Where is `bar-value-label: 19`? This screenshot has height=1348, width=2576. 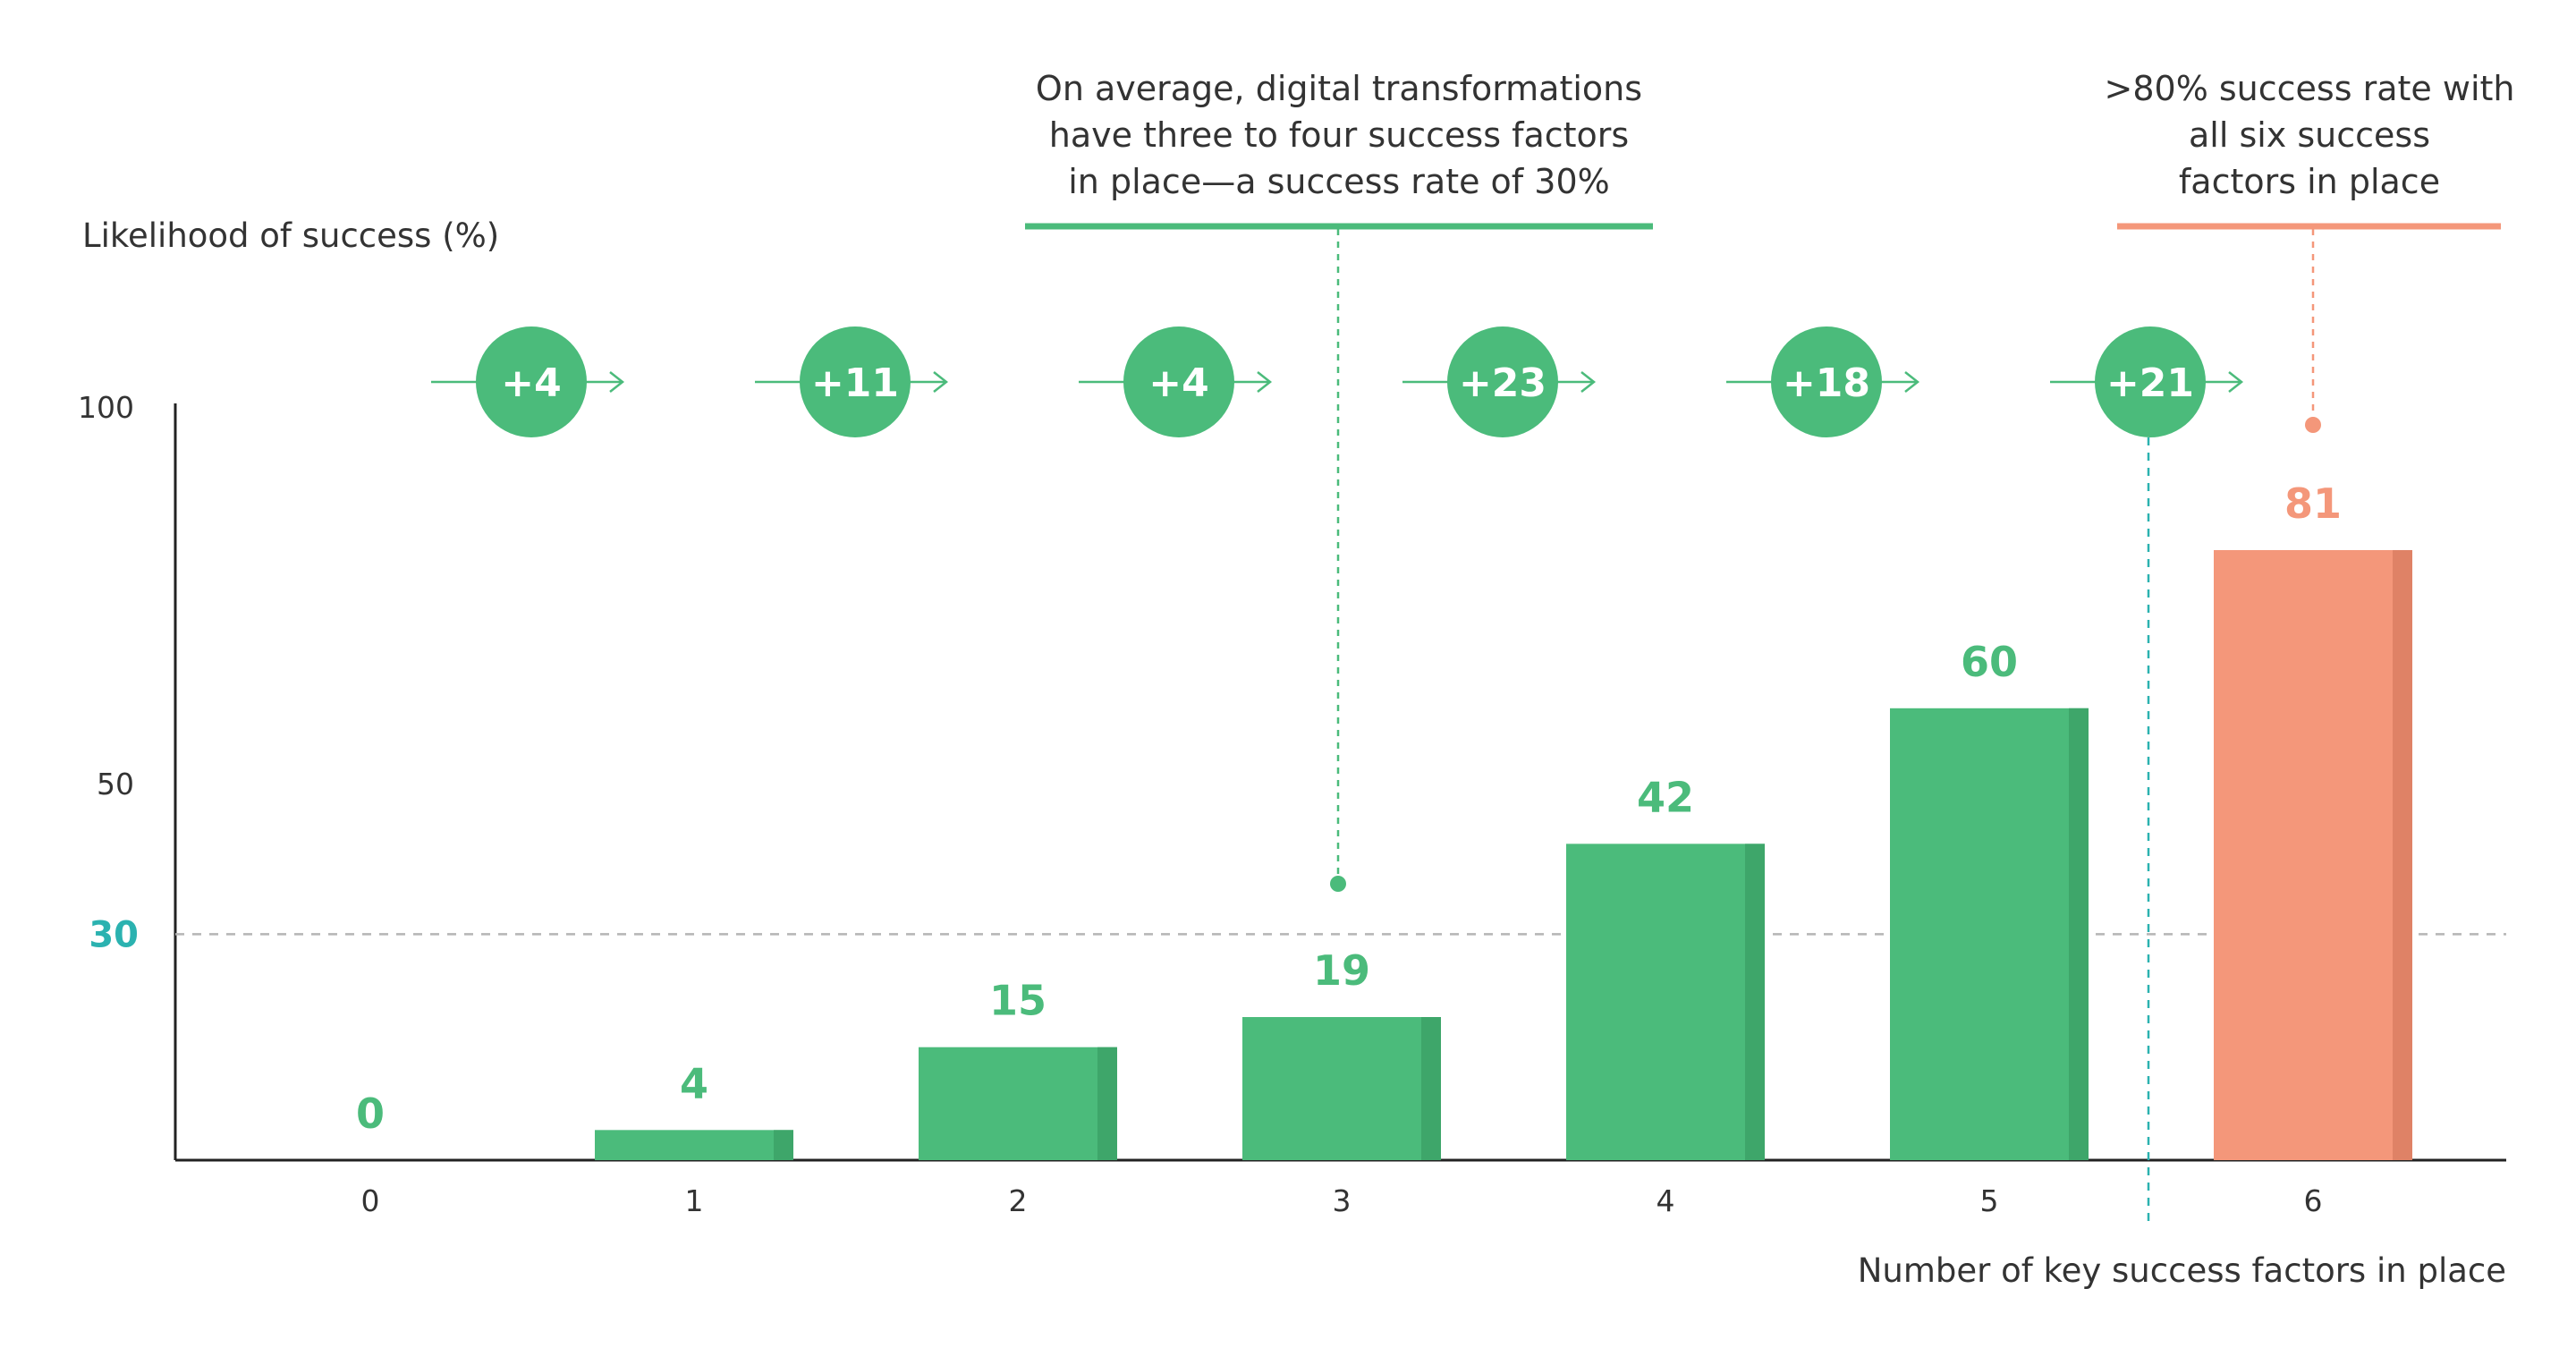
bar-value-label: 19 is located at coordinates (1341, 970).